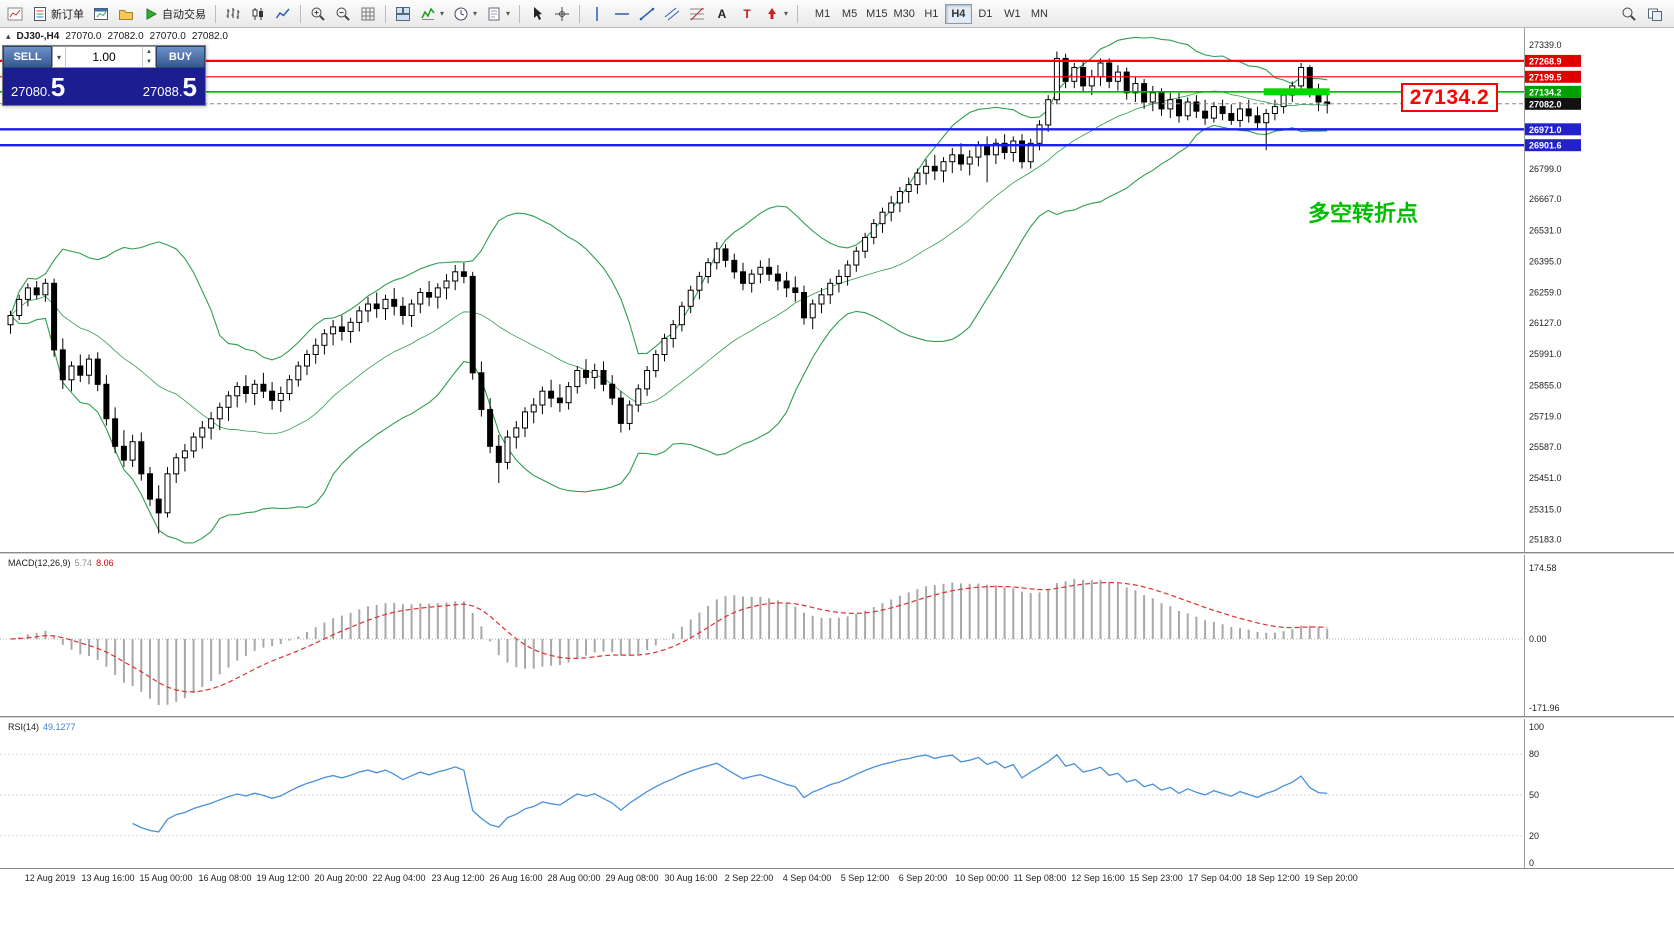 The height and width of the screenshot is (950, 1674). I want to click on toolbar-cursor-button, so click(537, 14).